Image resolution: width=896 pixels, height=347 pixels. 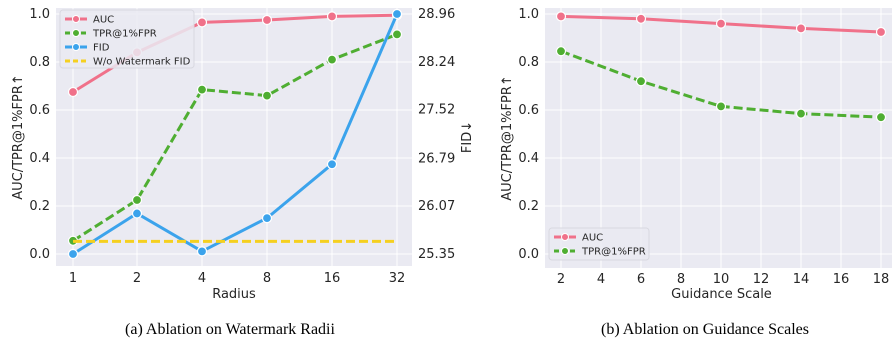 I want to click on legend-label: W/o Watermark FID, so click(x=142, y=62).